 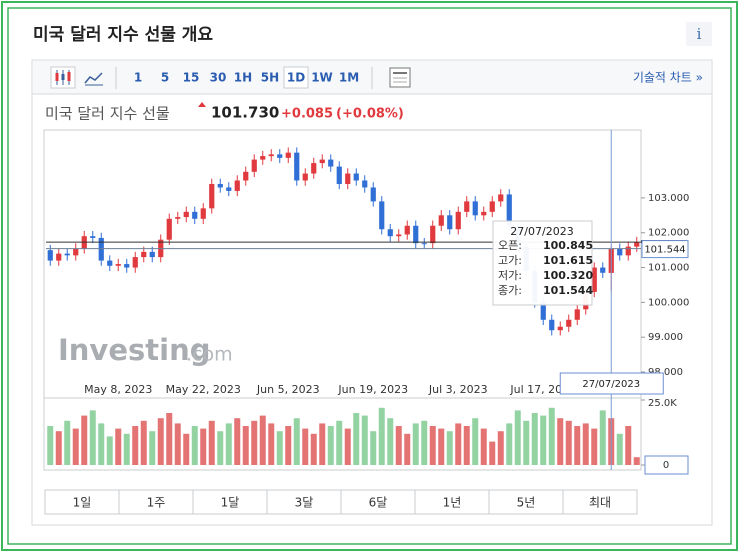 I want to click on info-button, so click(x=699, y=34).